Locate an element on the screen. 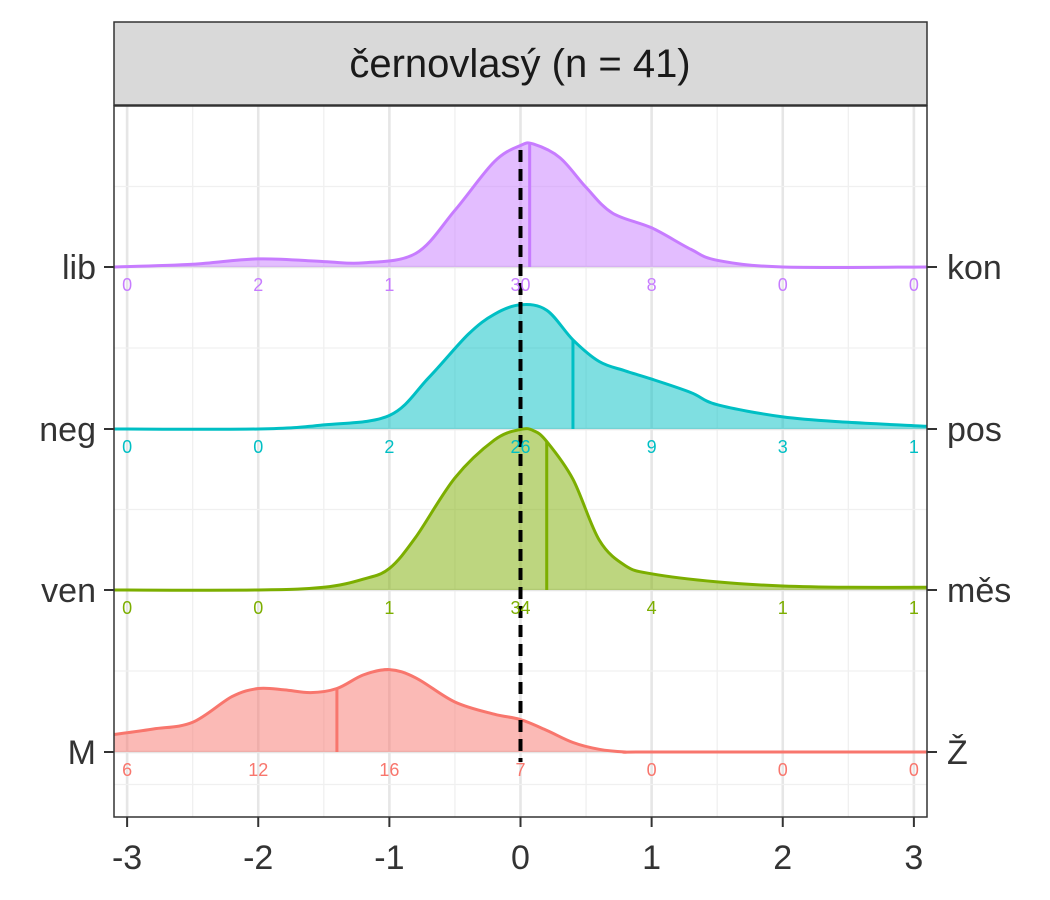 The height and width of the screenshot is (900, 1050). x-tick-label: 0 is located at coordinates (520, 858).